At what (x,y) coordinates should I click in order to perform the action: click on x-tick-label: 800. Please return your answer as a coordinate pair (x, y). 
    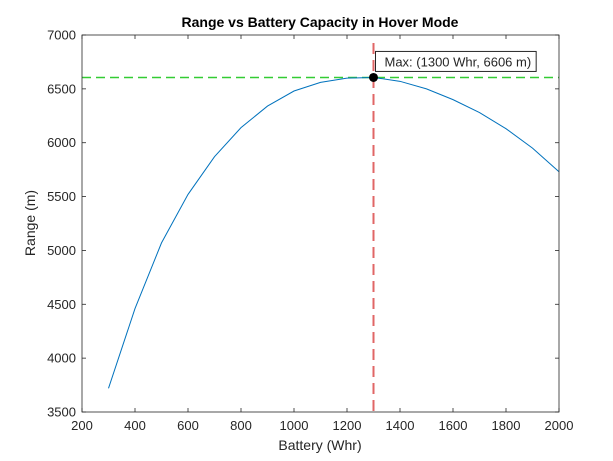
    Looking at the image, I should click on (241, 425).